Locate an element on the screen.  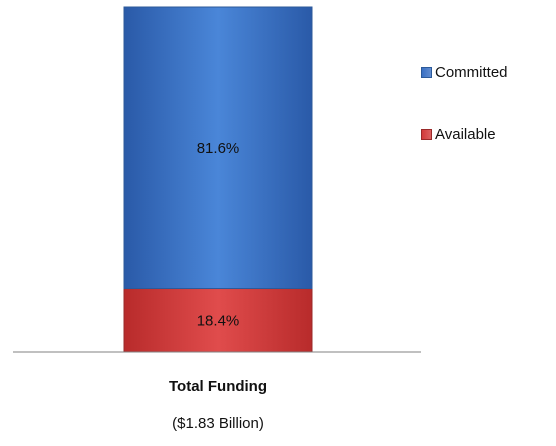
legend-swatch-available is located at coordinates (426, 134).